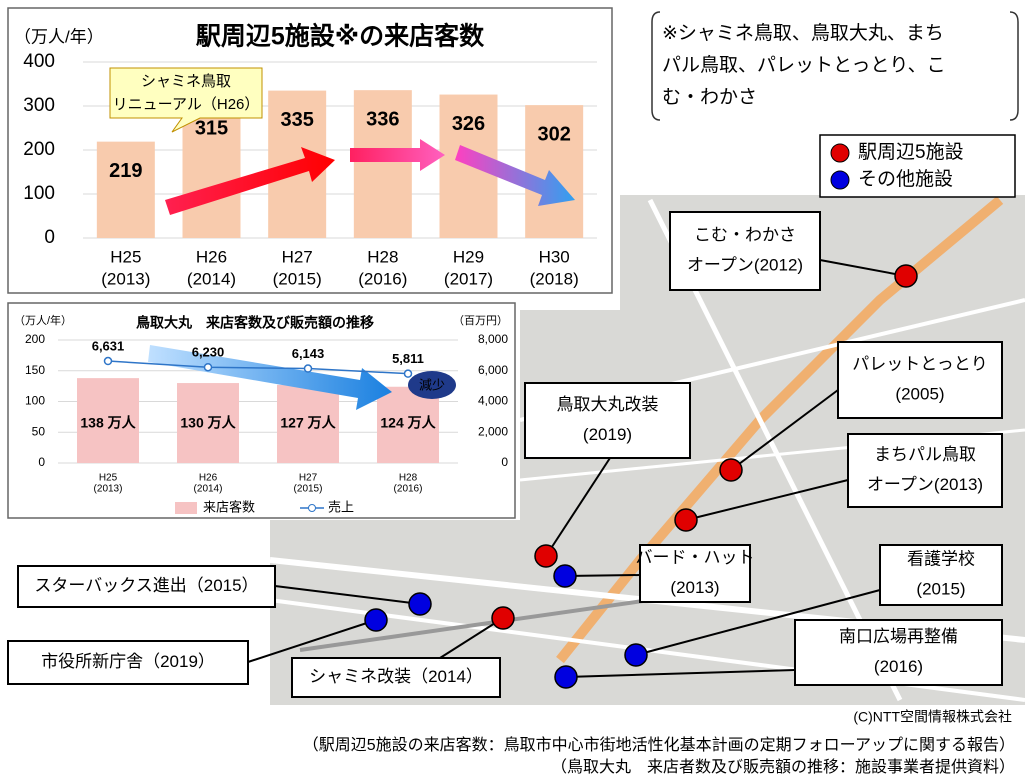 The width and height of the screenshot is (1025, 779). What do you see at coordinates (296, 120) in the screenshot?
I see `value-label: 335` at bounding box center [296, 120].